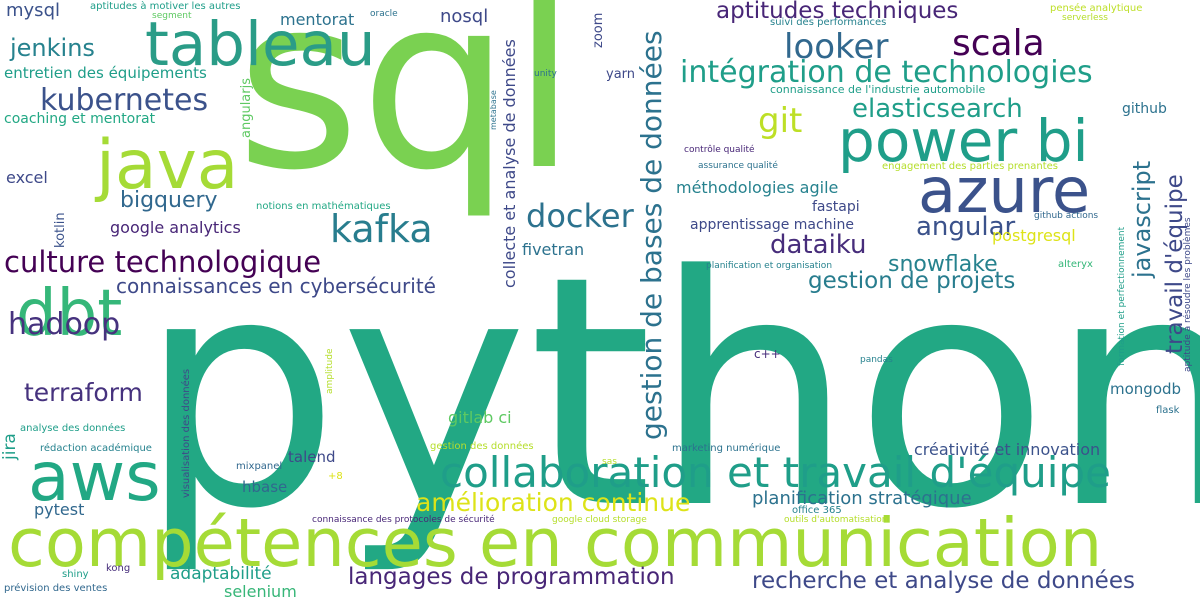  What do you see at coordinates (335, 476) in the screenshot?
I see `word-plus-8: +8` at bounding box center [335, 476].